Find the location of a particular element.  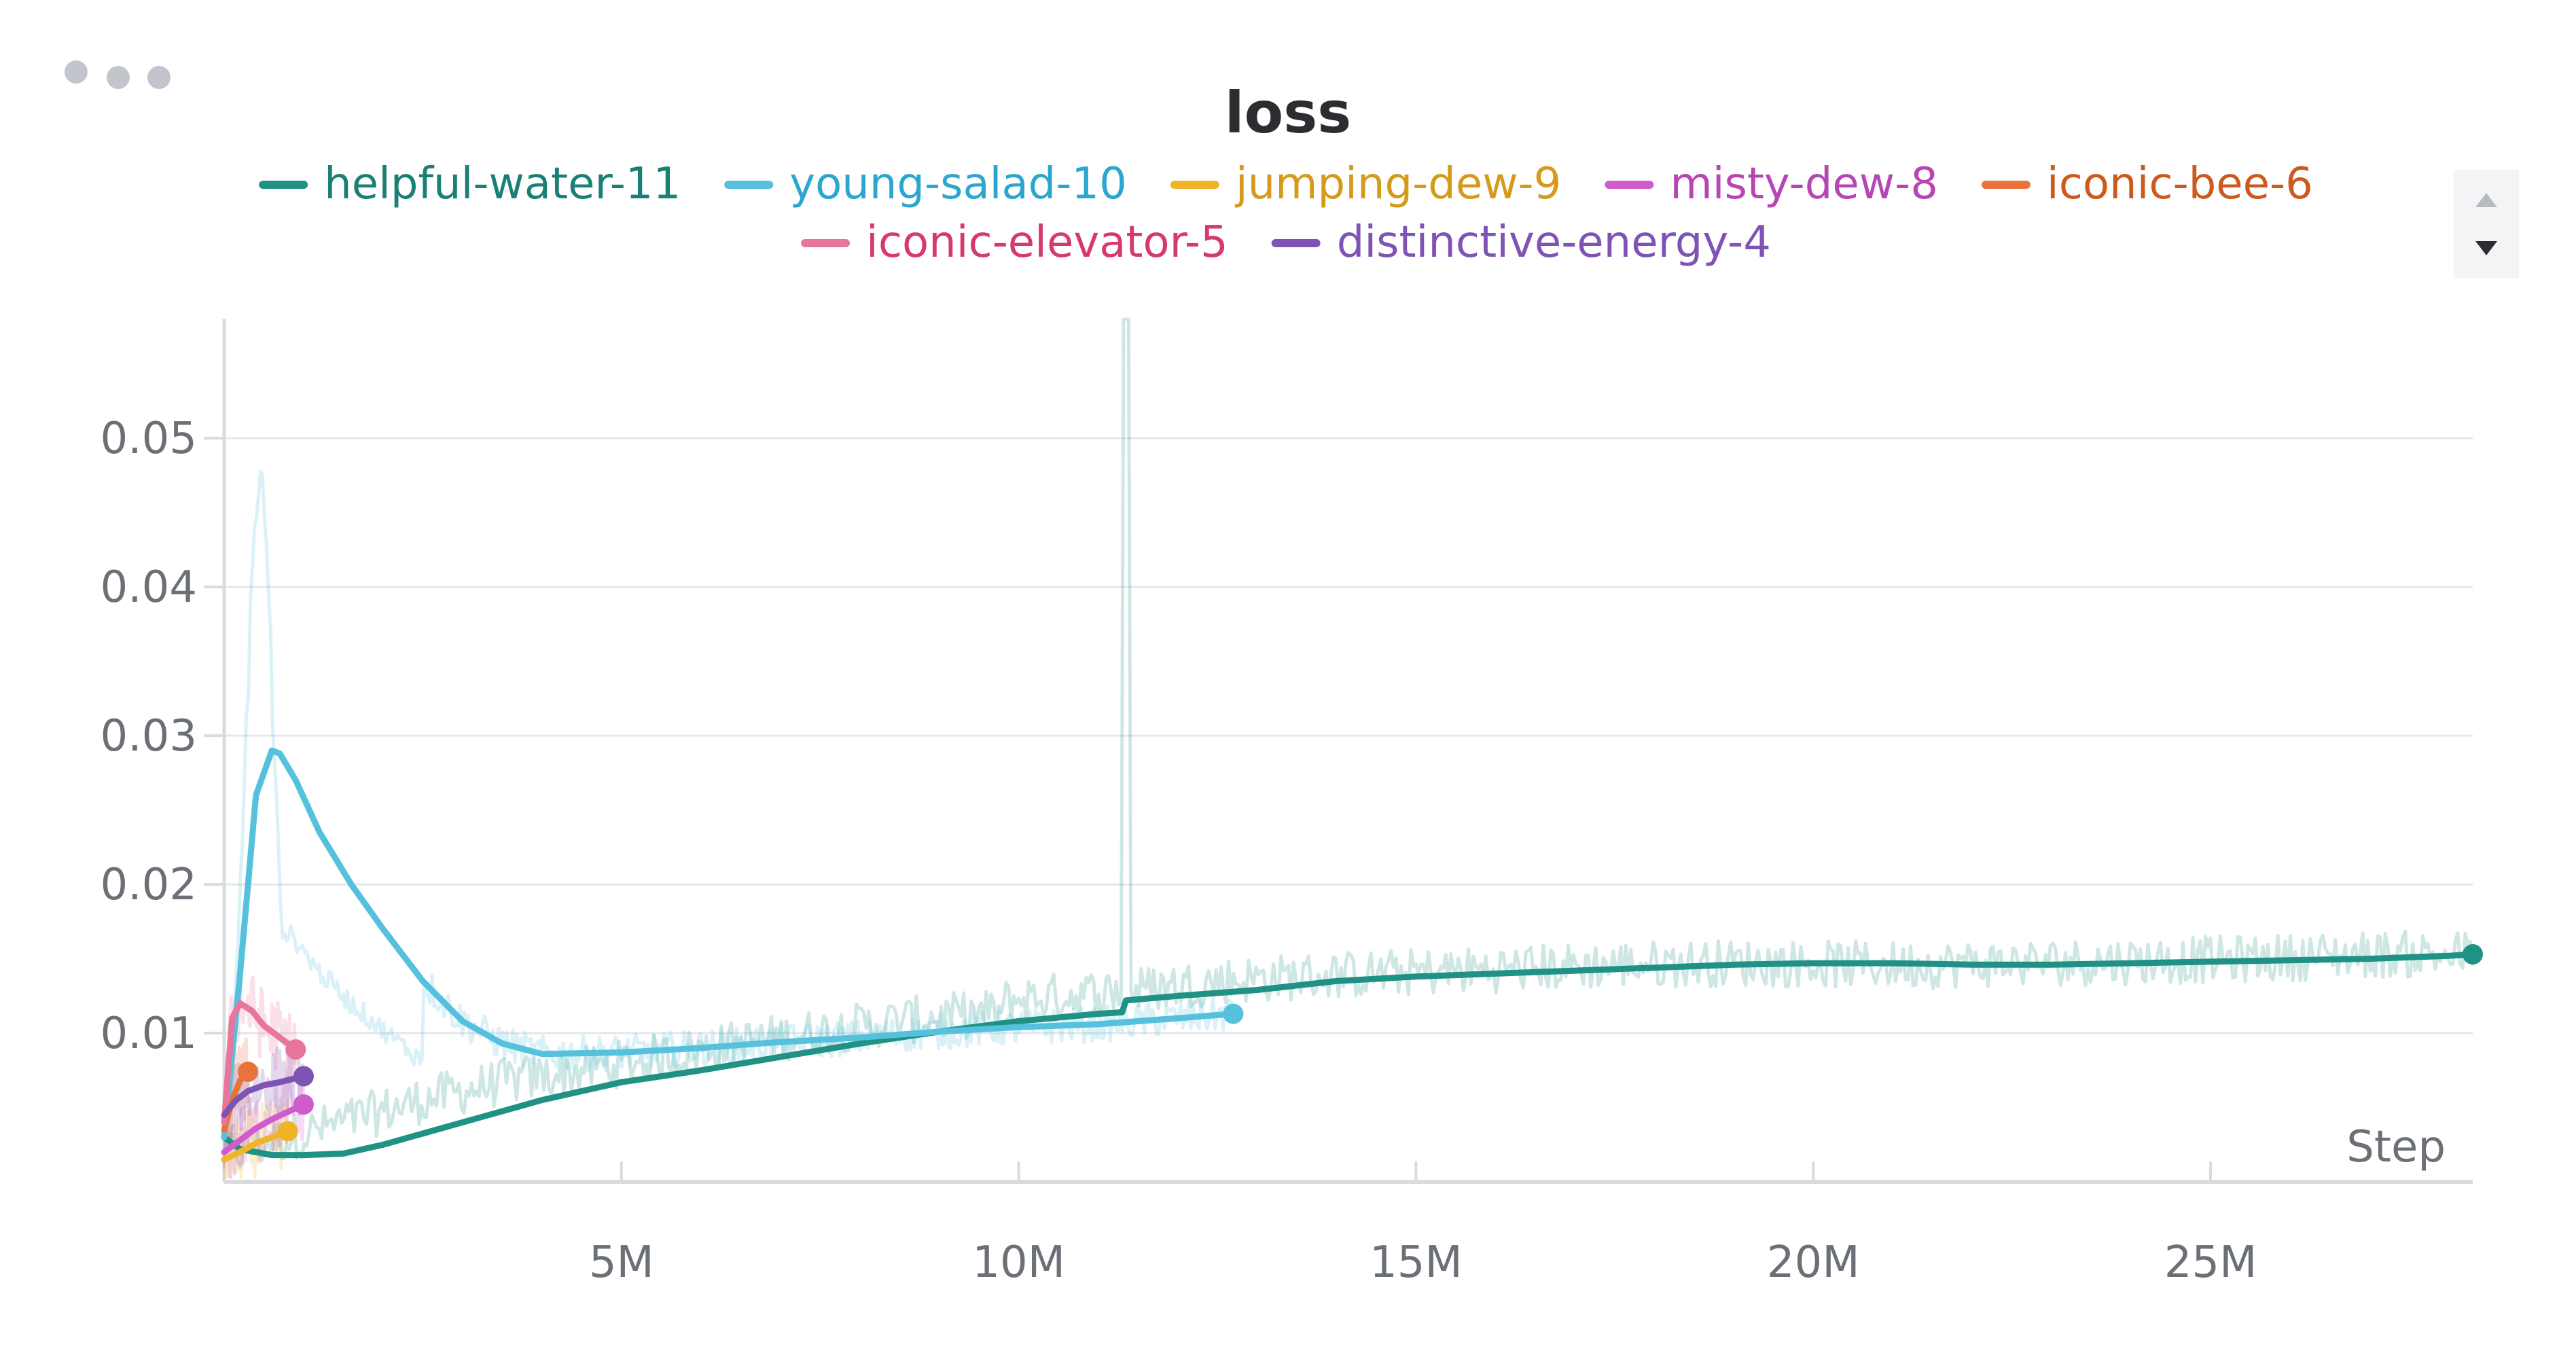

series-endpoints is located at coordinates (1361, 1042).